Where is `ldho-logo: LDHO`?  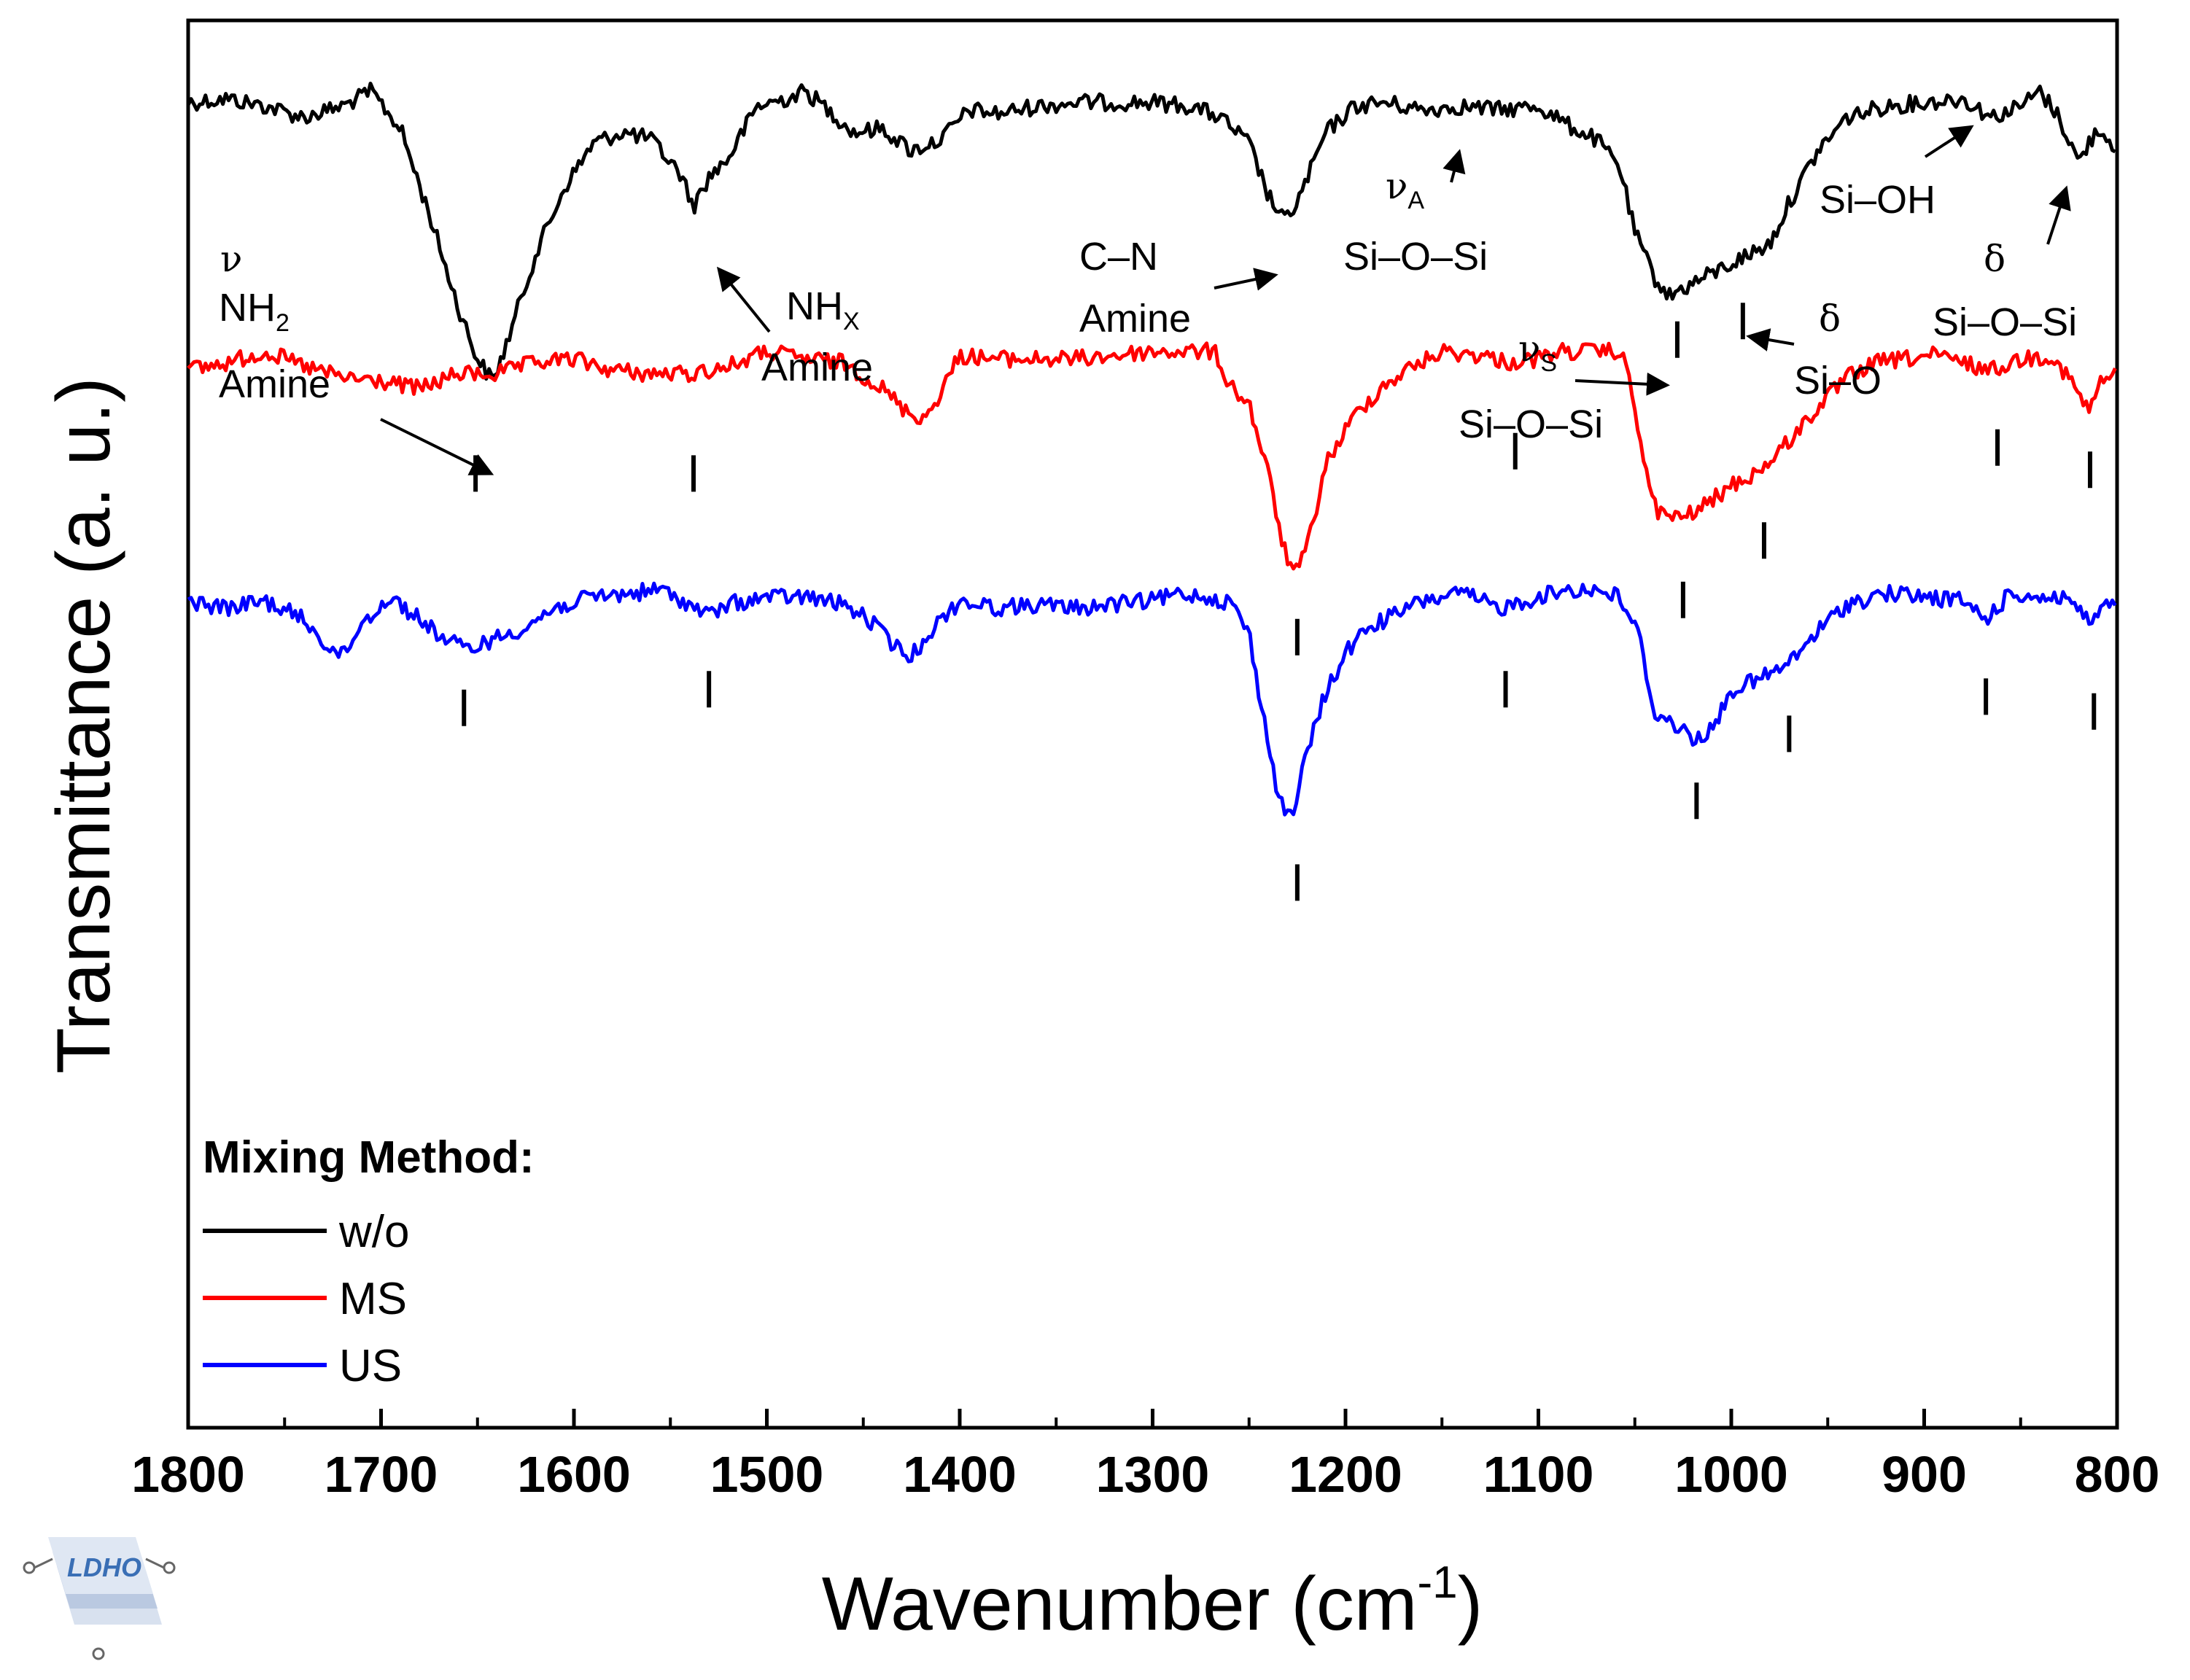 ldho-logo: LDHO is located at coordinates (99, 1598).